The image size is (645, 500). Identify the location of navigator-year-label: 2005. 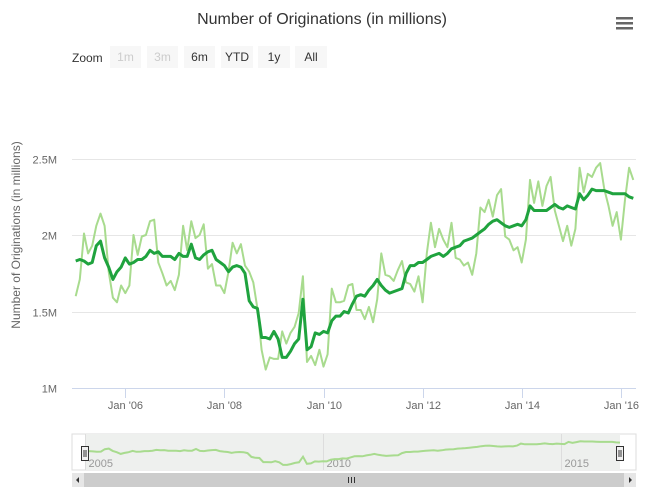
(101, 464).